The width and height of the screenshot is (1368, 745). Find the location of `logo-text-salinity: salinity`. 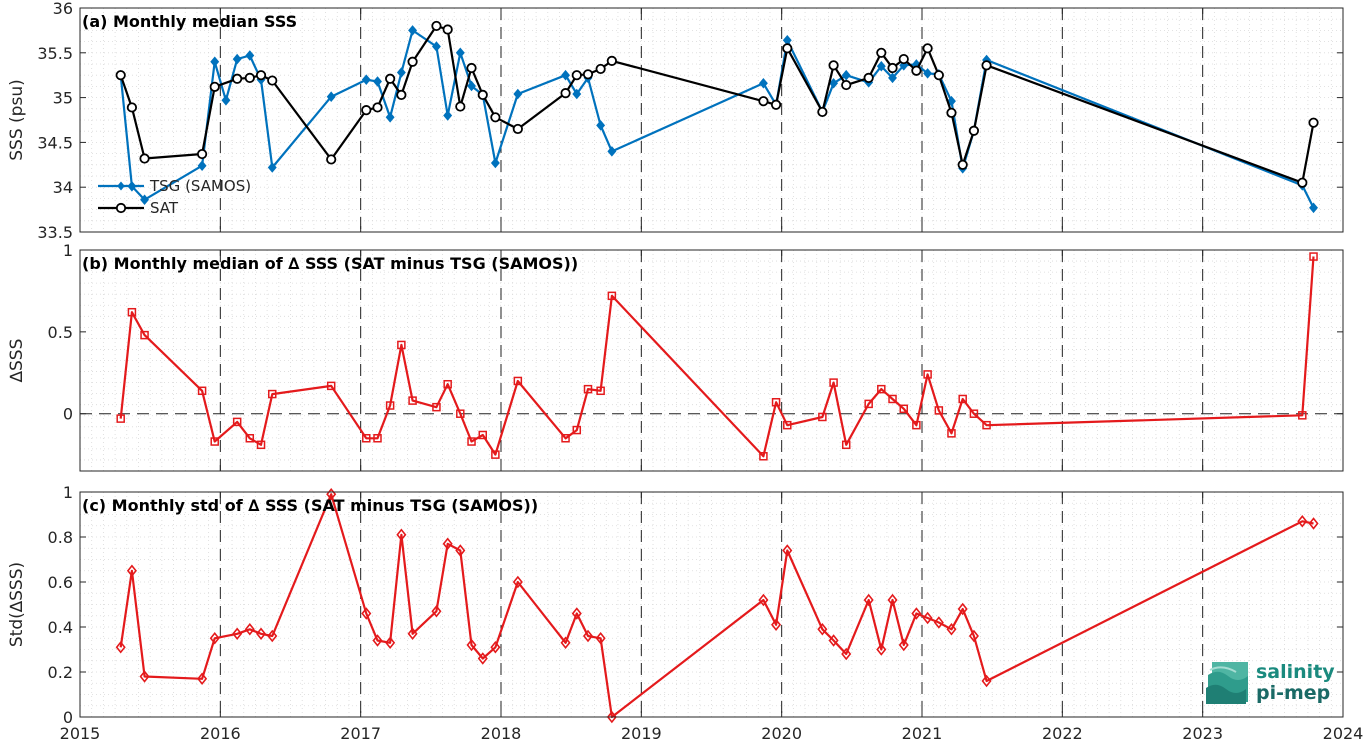

logo-text-salinity: salinity is located at coordinates (1295, 672).